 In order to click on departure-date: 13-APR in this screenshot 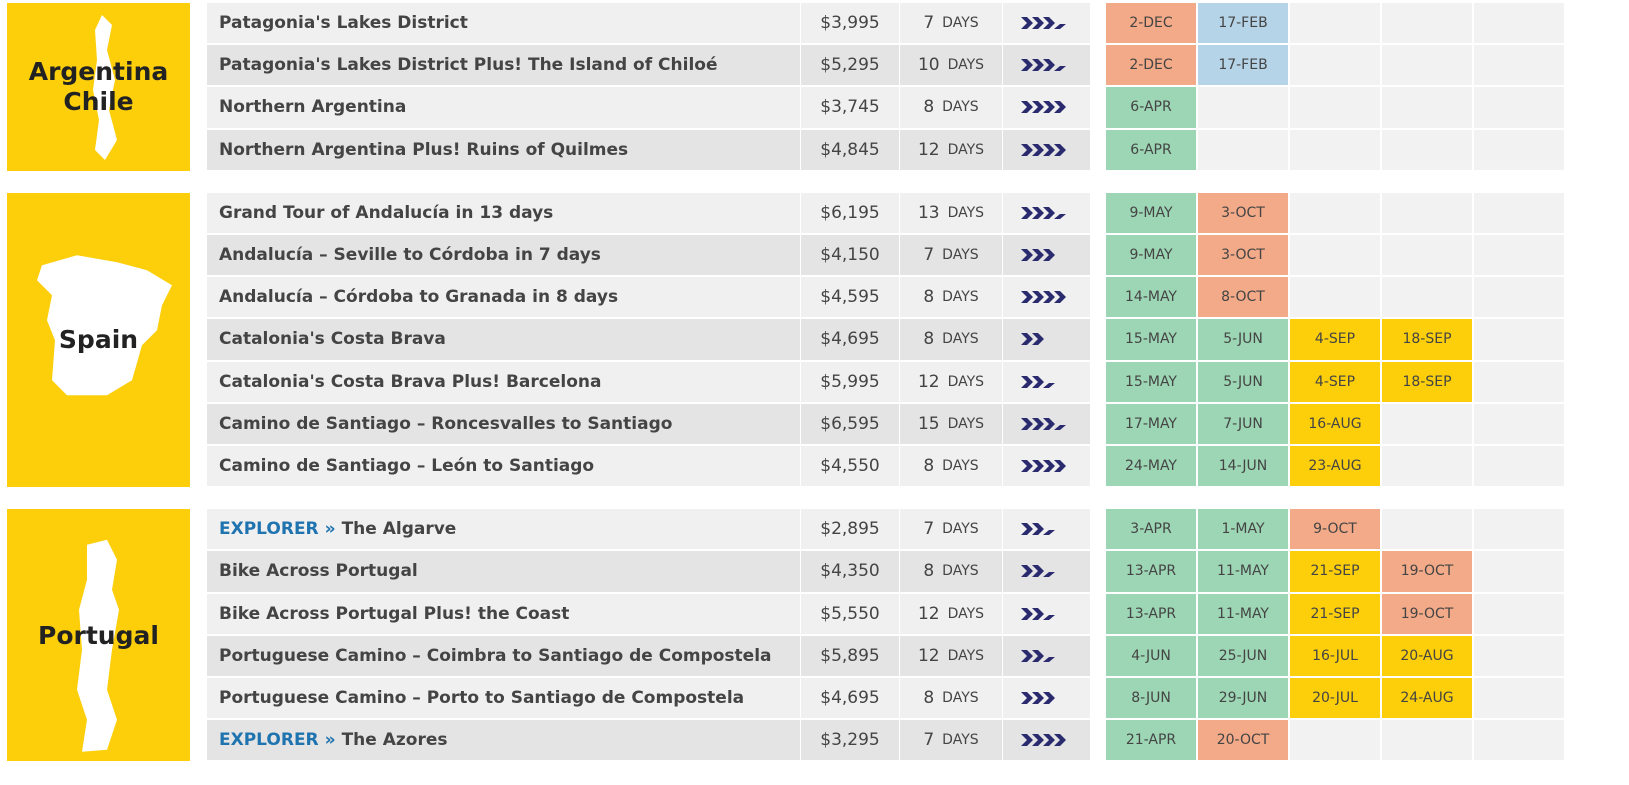, I will do `click(1151, 571)`.